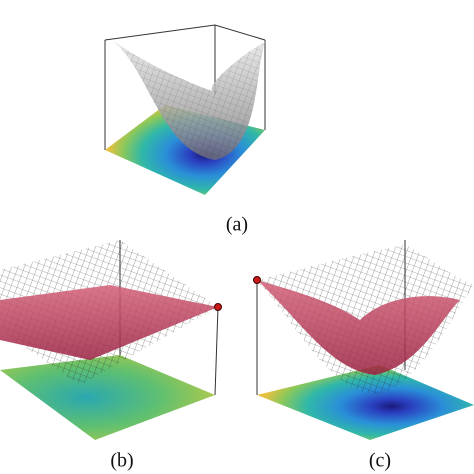 This screenshot has height=474, width=474. What do you see at coordinates (121, 461) in the screenshot?
I see `panel-label: (b)` at bounding box center [121, 461].